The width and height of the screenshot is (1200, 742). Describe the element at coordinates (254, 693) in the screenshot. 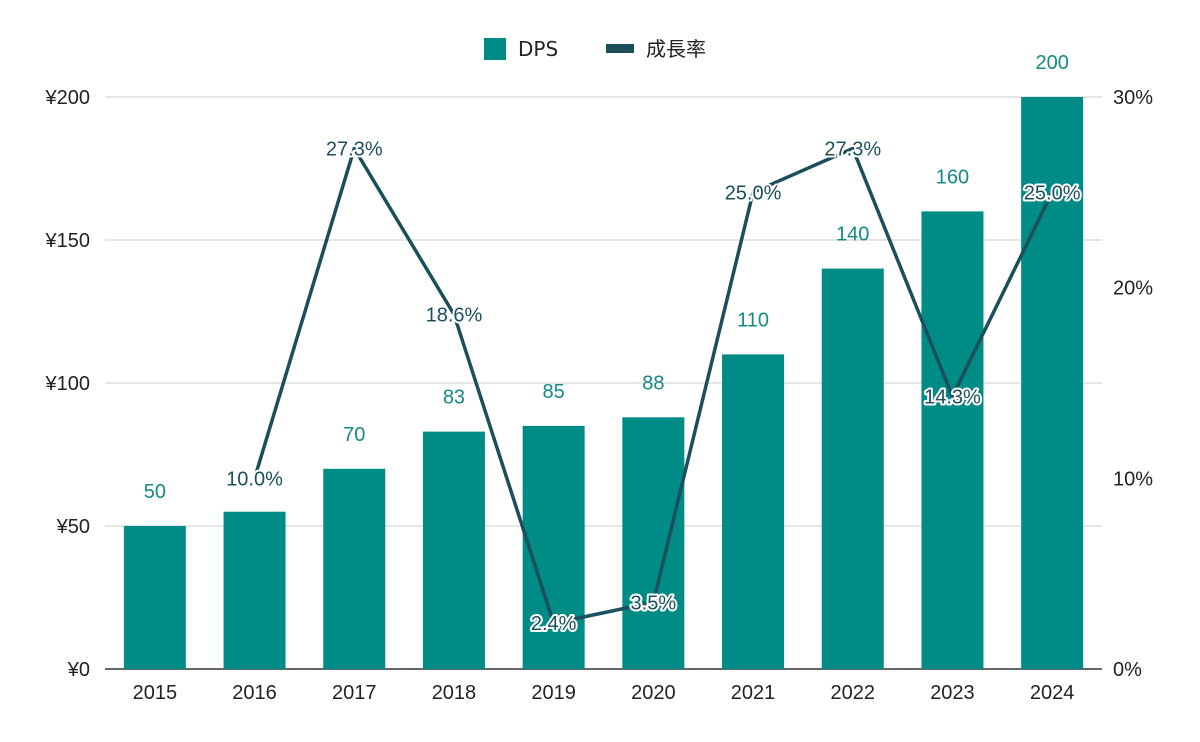

I see `x-tick-label: 2016` at that location.